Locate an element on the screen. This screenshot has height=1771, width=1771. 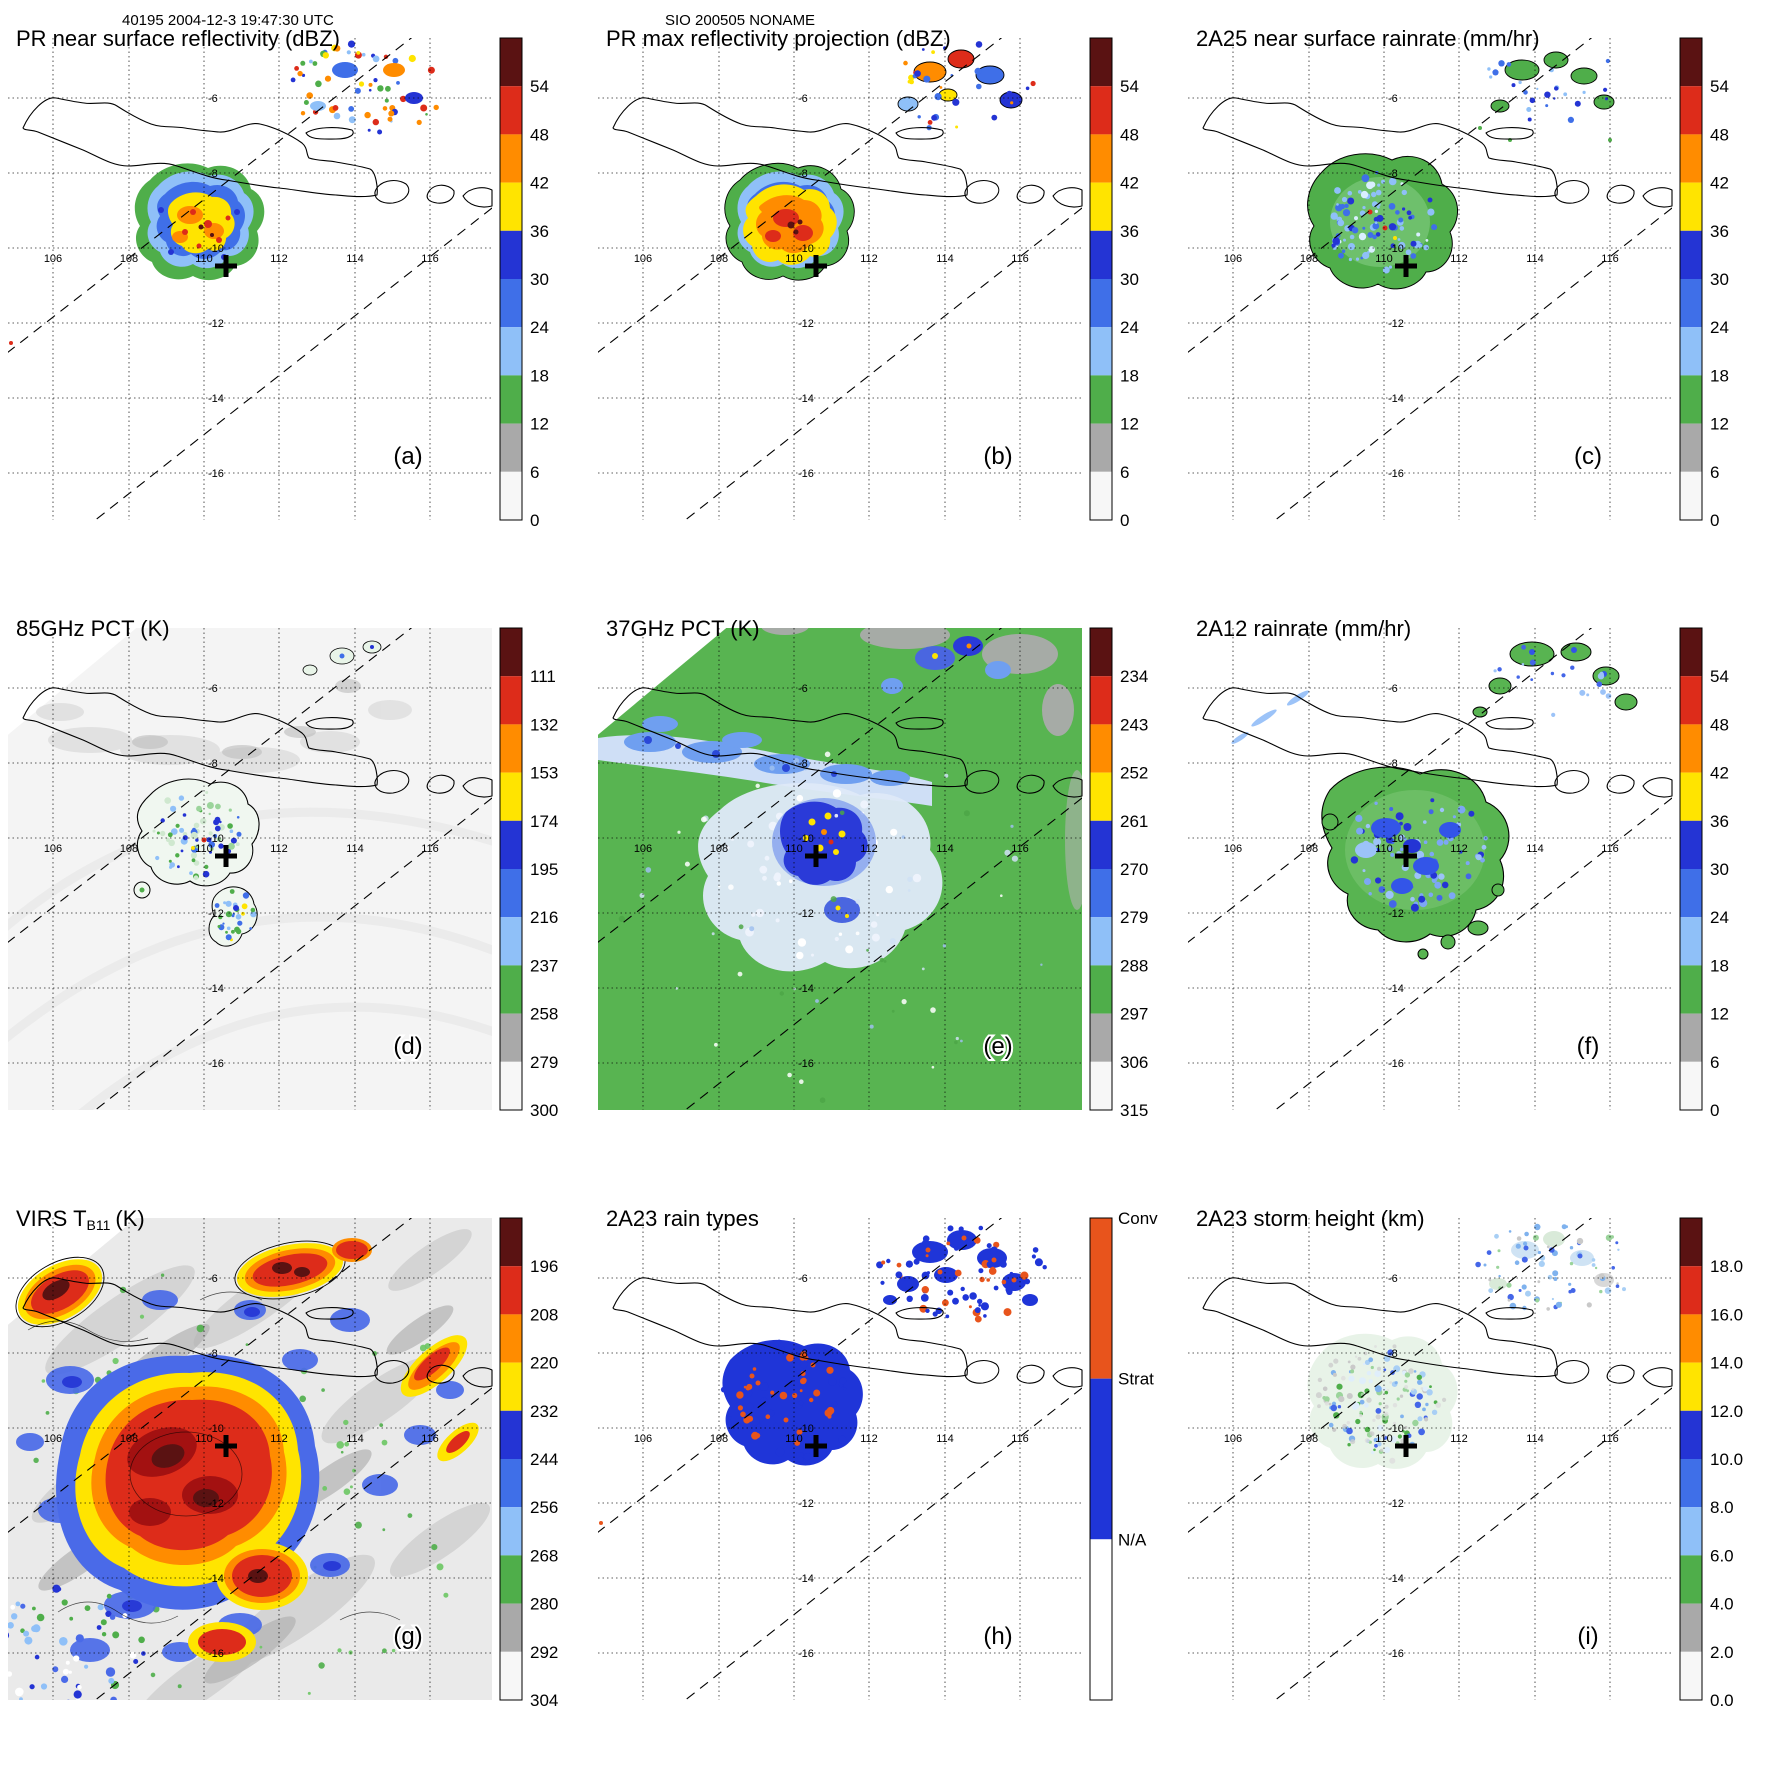
svg-text: 4.0 is located at coordinates (1722, 1604).